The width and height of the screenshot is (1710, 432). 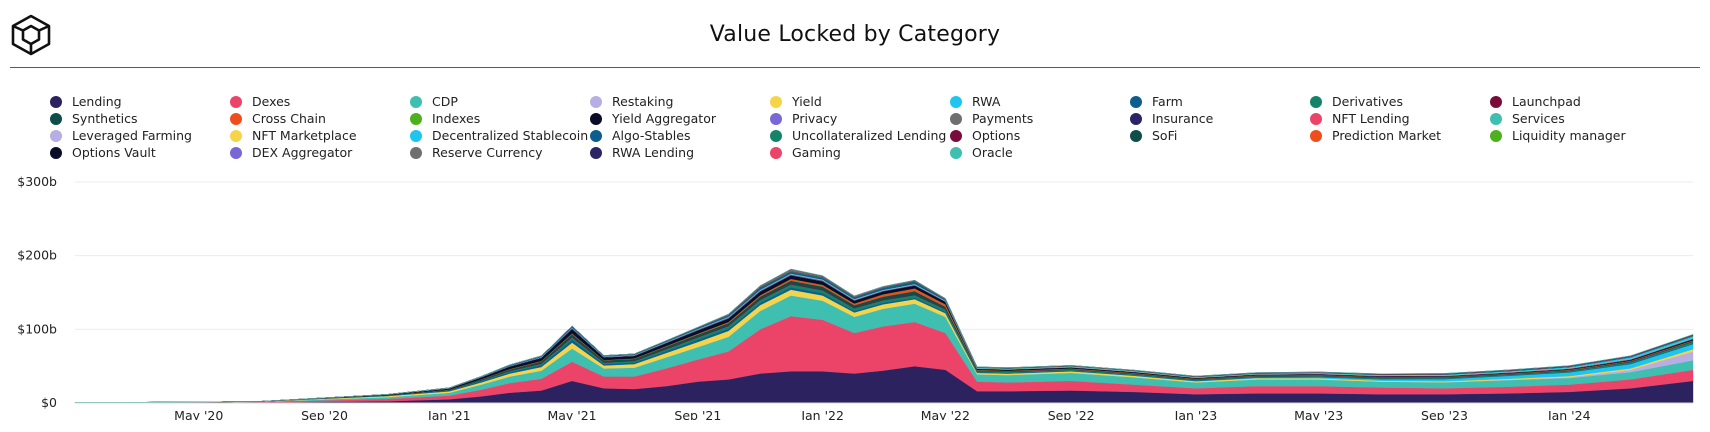 I want to click on legend-item-services: Services, so click(x=1580, y=118).